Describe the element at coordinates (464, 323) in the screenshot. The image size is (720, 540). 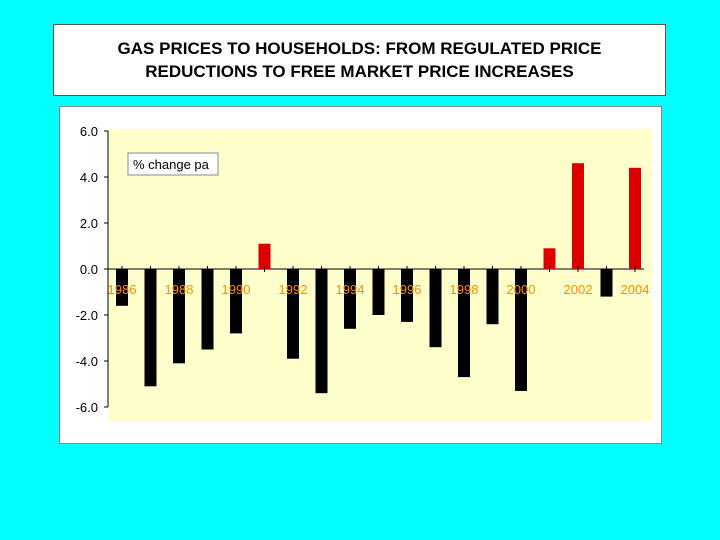
I see `bar-1998` at that location.